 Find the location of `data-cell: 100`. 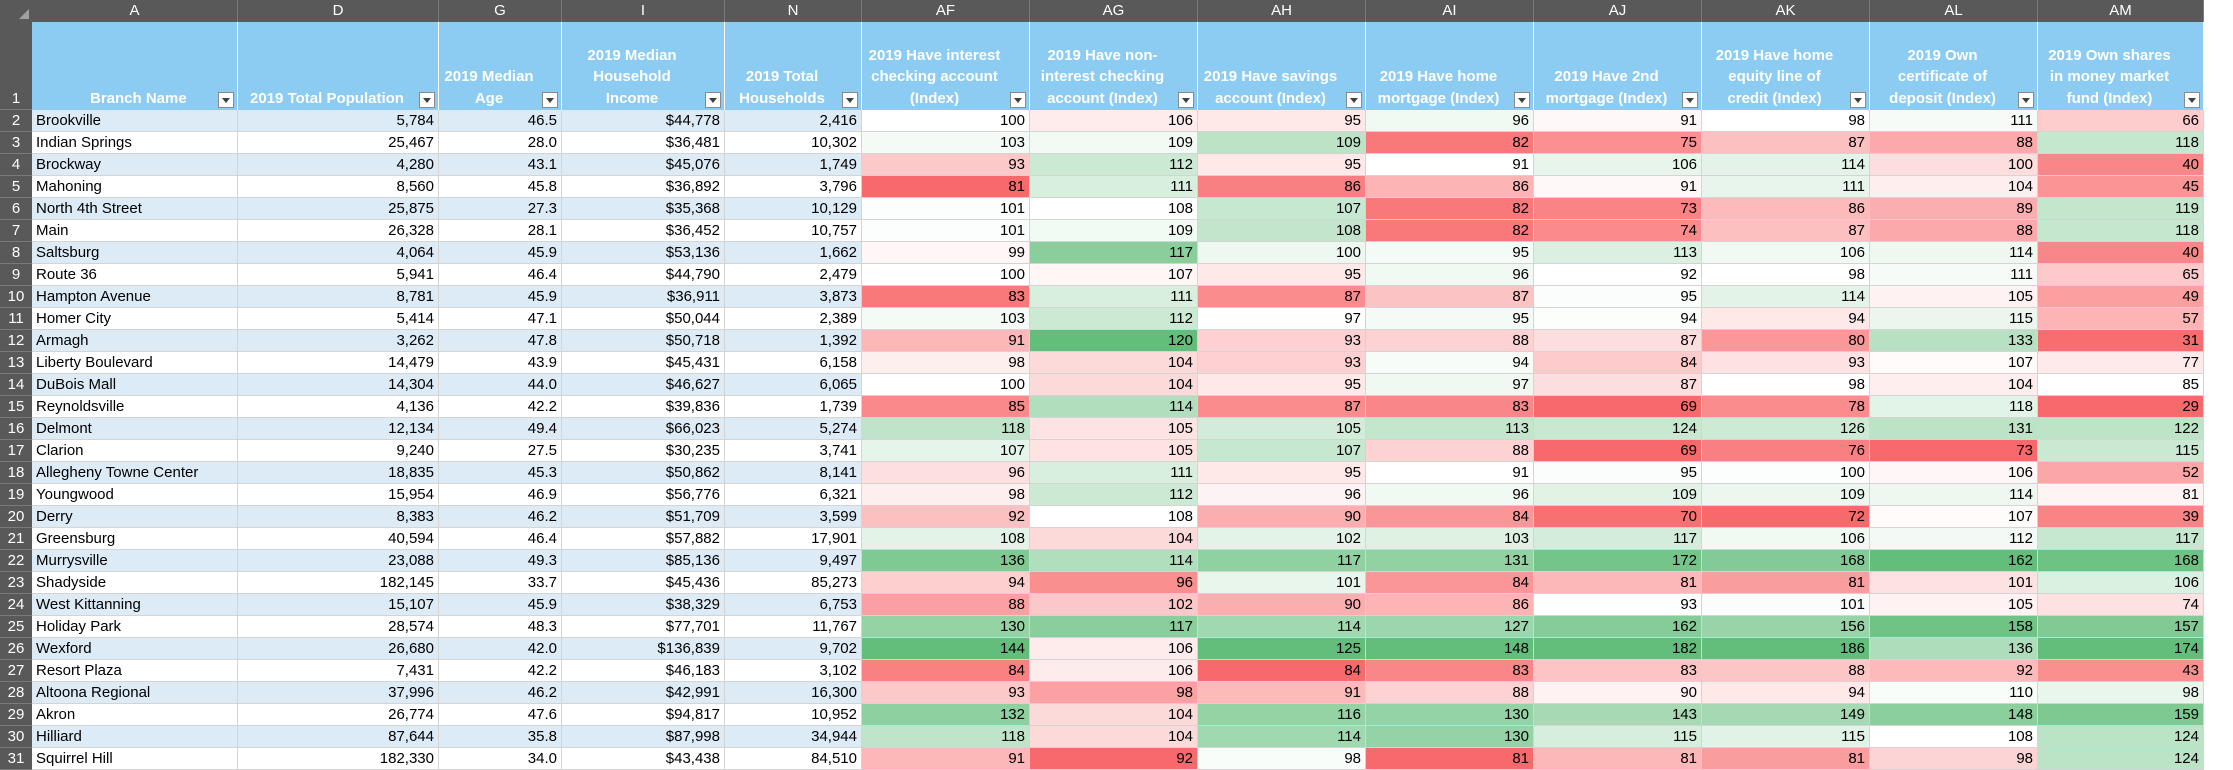

data-cell: 100 is located at coordinates (1954, 165).